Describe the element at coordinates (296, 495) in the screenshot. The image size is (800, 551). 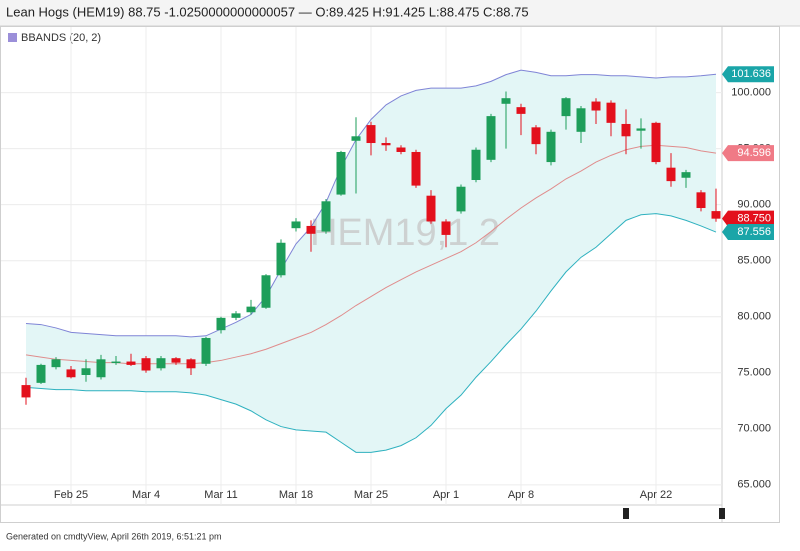
I see `x-tick-label: Mar 18` at that location.